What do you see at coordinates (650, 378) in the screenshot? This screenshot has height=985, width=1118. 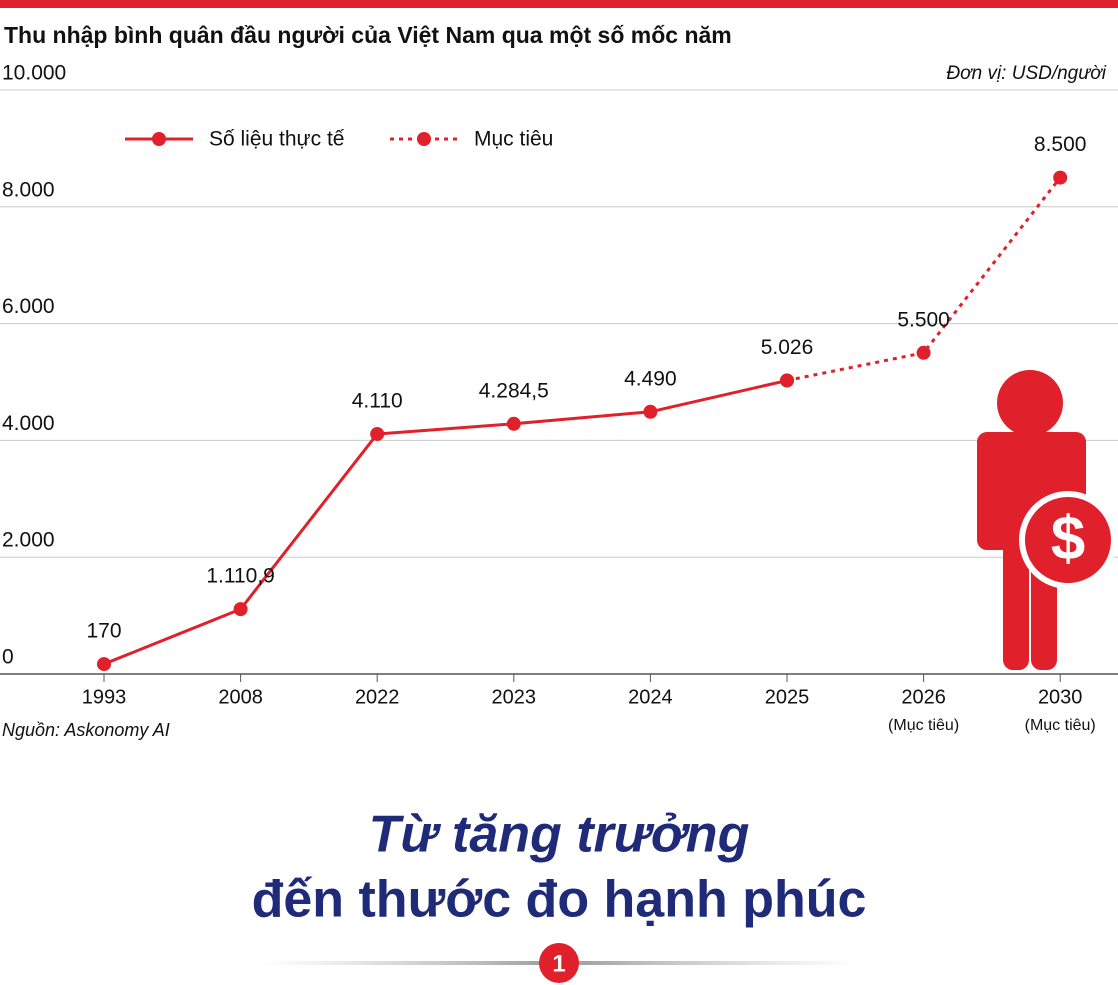 I see `data-label: 4.490` at bounding box center [650, 378].